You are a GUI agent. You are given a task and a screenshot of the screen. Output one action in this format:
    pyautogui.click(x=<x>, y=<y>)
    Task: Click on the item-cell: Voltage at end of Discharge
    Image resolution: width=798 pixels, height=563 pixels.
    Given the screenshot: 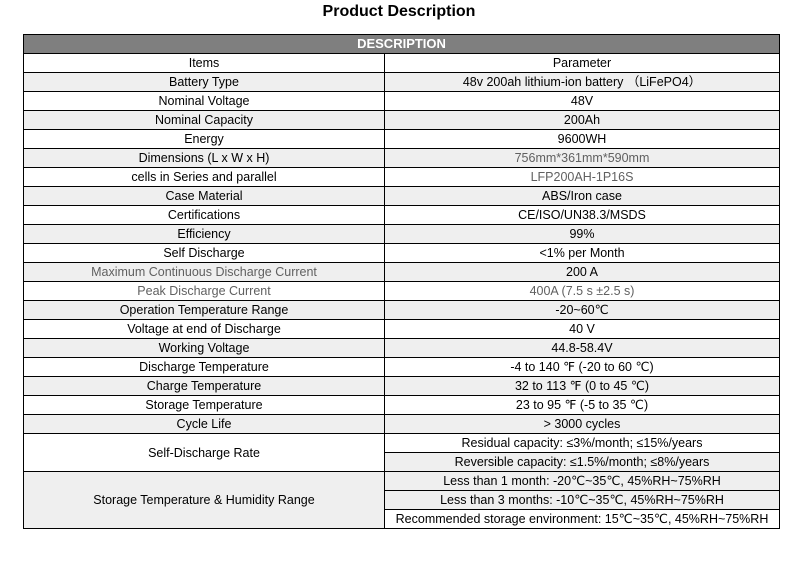 What is the action you would take?
    pyautogui.click(x=204, y=329)
    